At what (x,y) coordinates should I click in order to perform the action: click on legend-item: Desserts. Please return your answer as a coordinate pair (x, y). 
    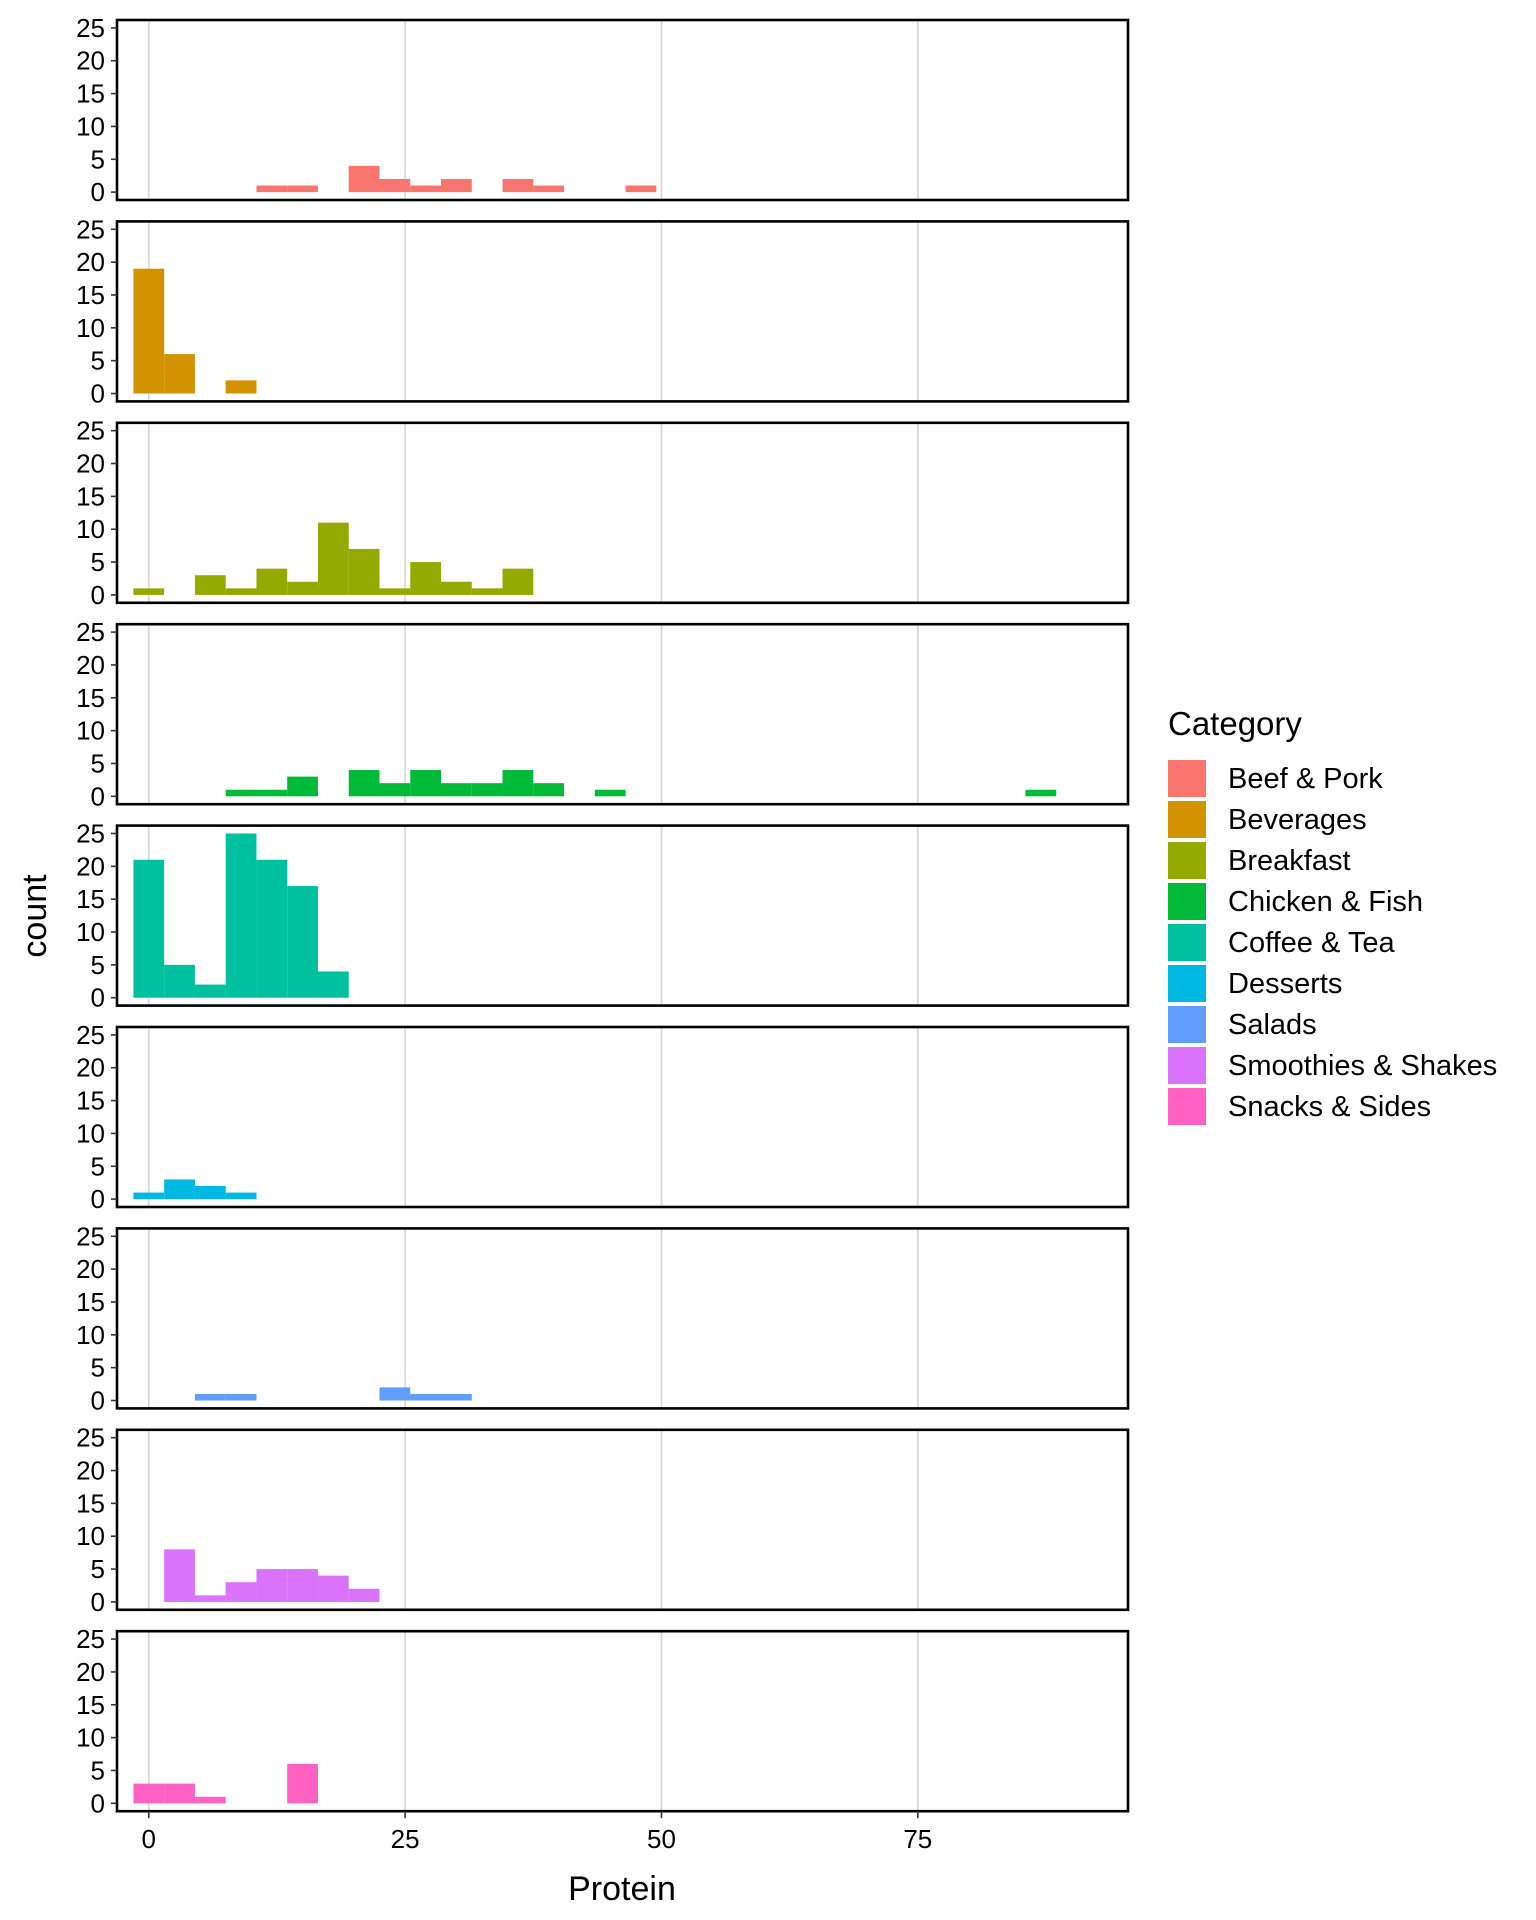
    Looking at the image, I should click on (1255, 983).